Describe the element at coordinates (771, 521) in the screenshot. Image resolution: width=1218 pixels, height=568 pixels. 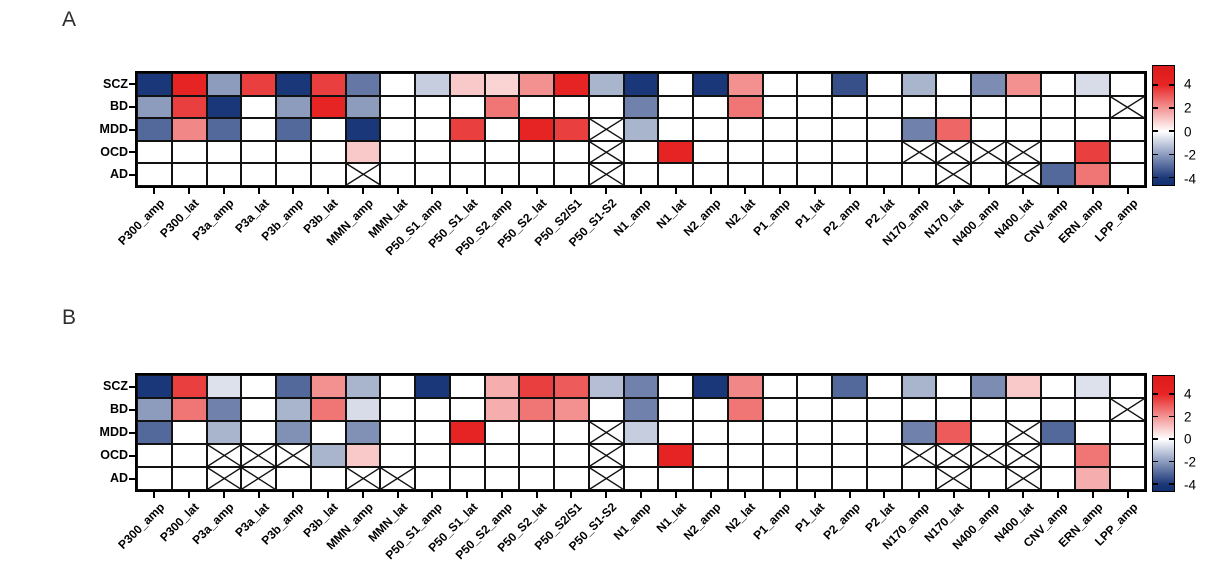
I see `col-label: P1_amp` at that location.